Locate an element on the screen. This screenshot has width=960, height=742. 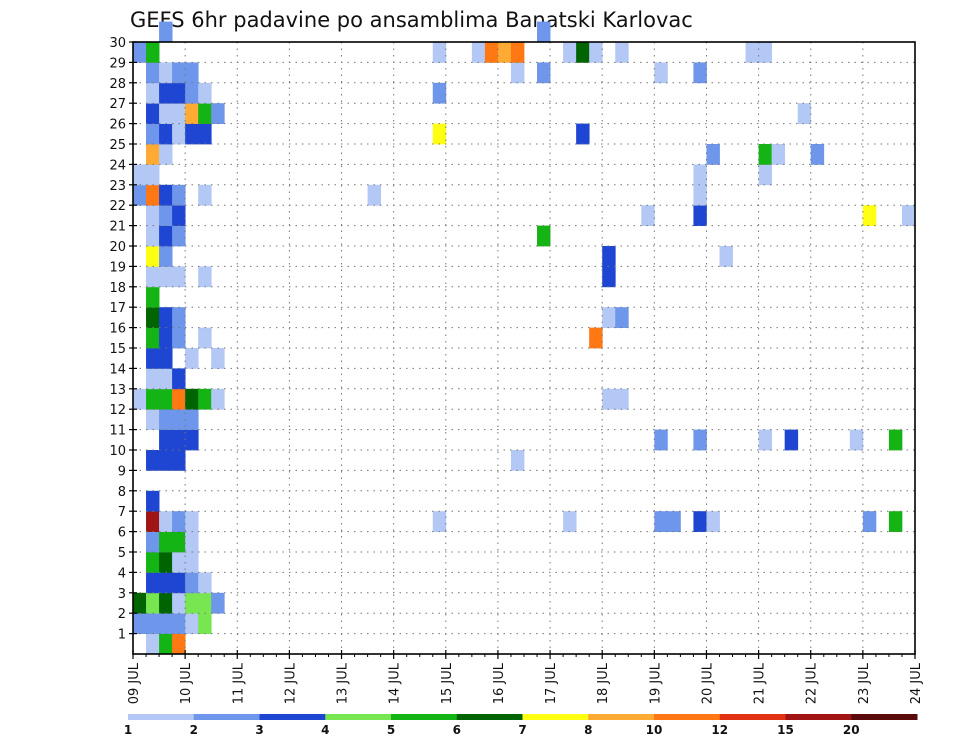
x-tick-label: 15 JUL is located at coordinates (447, 683).